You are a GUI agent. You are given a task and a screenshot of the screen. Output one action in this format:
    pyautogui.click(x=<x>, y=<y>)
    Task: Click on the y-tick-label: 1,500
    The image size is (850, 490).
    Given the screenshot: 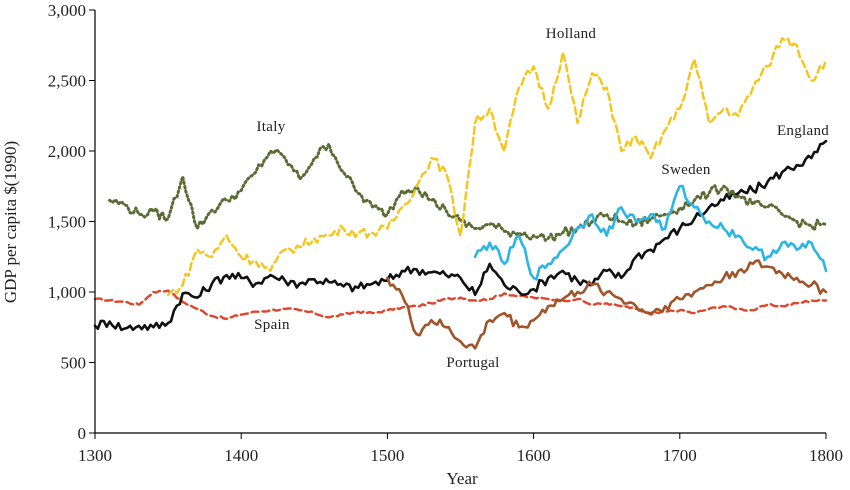 What is the action you would take?
    pyautogui.click(x=67, y=222)
    